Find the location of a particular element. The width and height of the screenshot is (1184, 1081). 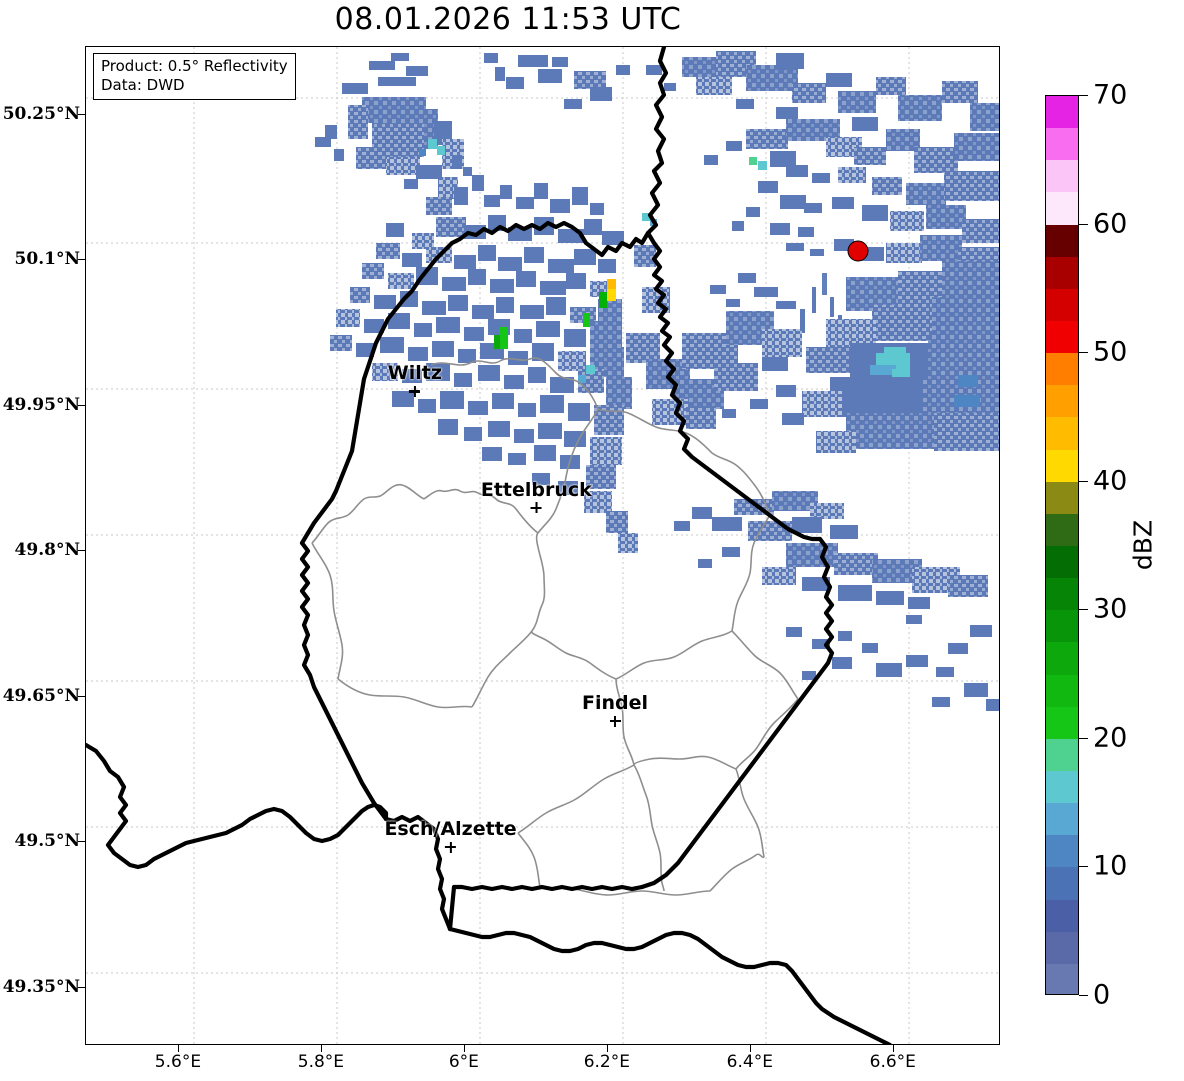

page-title: 08.01.2026 11:53 UTC is located at coordinates (508, 19).